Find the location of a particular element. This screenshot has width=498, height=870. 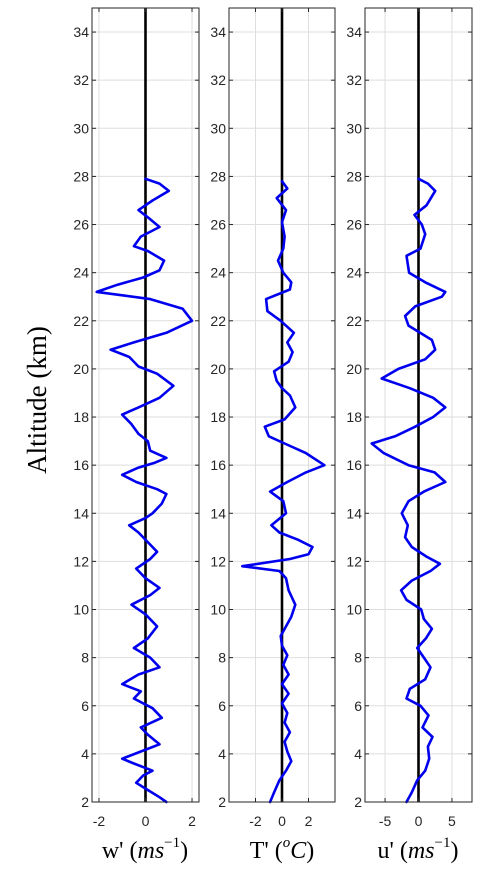

y-tick-label-t-prime: 2 is located at coordinates (222, 802).